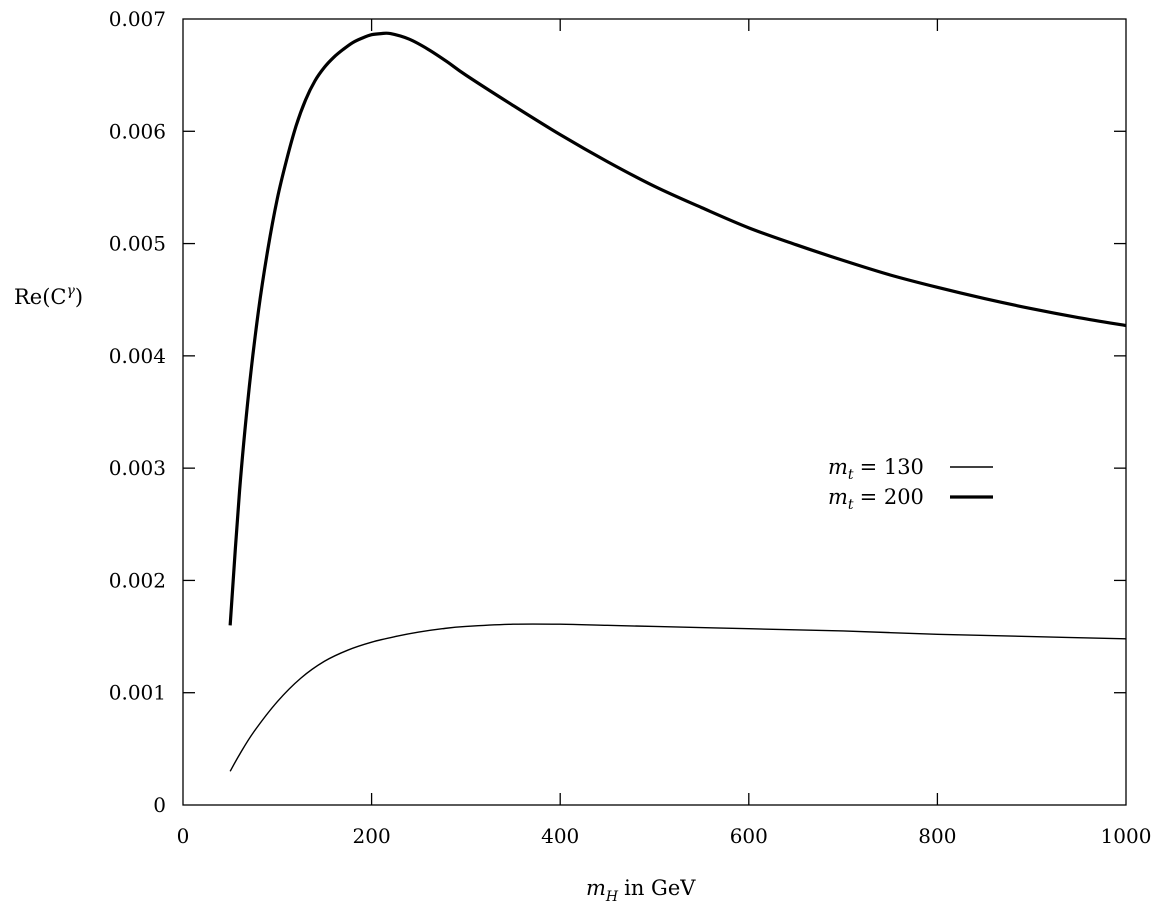 This screenshot has height=911, width=1169. I want to click on x-tick-label: 1000, so click(1126, 836).